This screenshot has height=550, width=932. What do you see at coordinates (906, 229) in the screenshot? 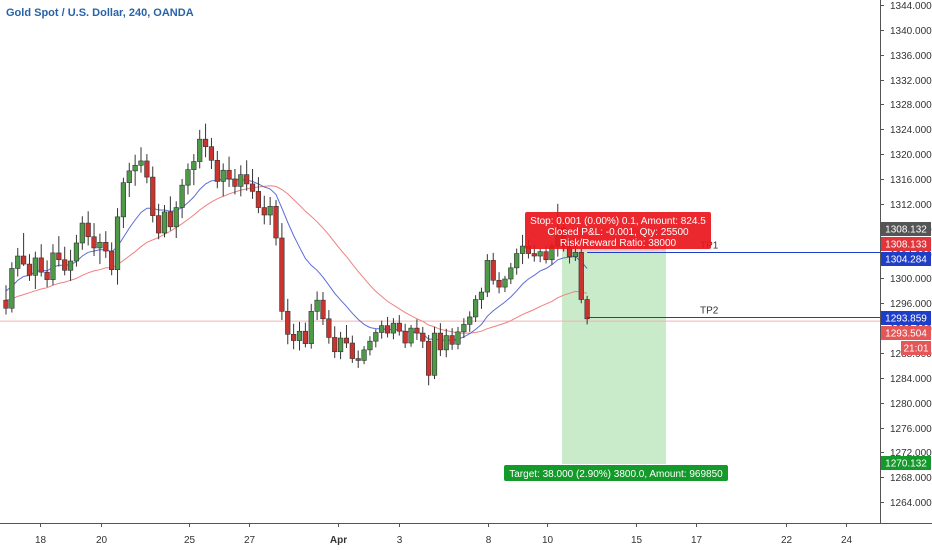
I see `price-tag: 1308.132` at bounding box center [906, 229].